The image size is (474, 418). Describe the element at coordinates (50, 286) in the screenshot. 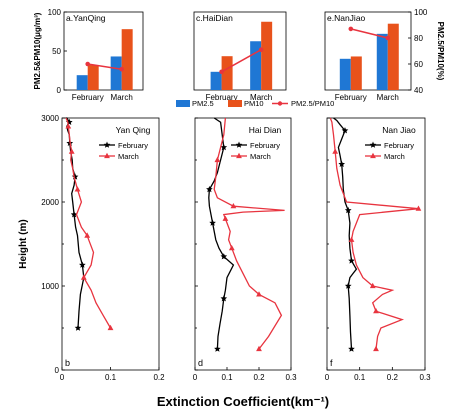

I see `y-tick-label: 1000` at that location.